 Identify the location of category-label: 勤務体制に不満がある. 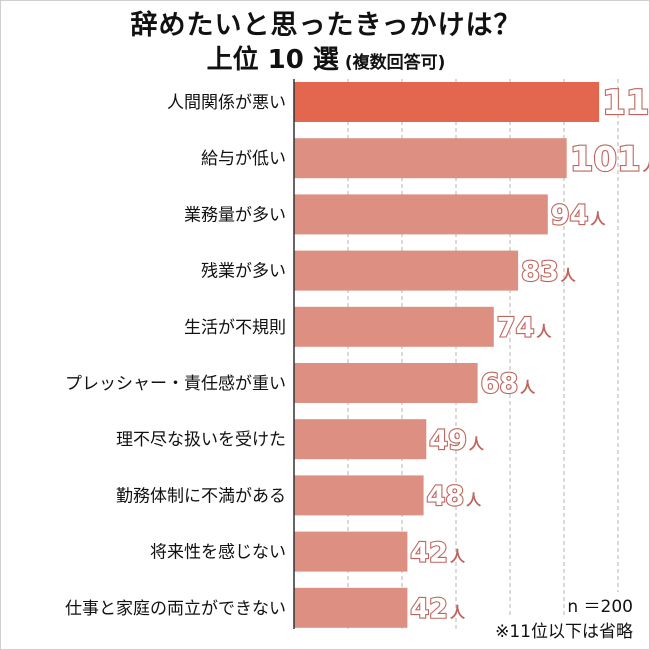
(201, 496).